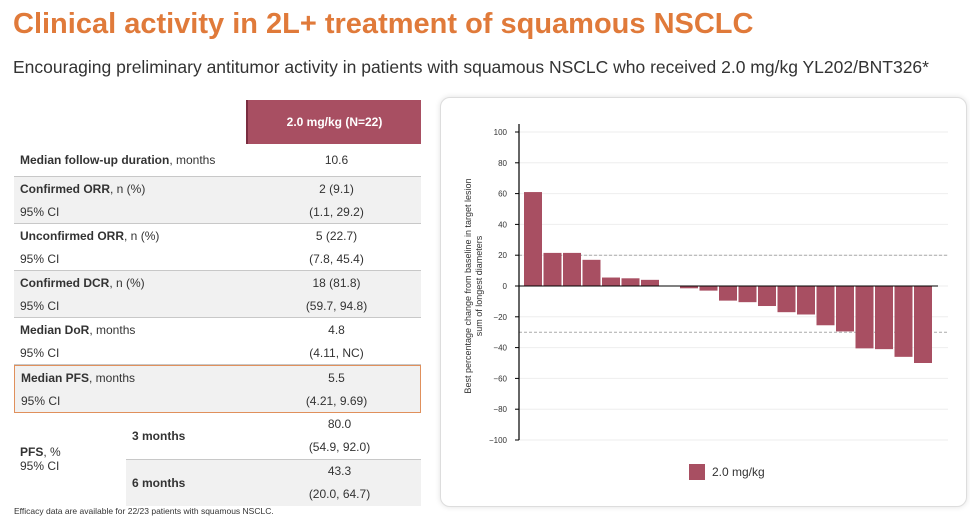 The width and height of the screenshot is (970, 520). Describe the element at coordinates (502, 194) in the screenshot. I see `y-tick-label: 60` at that location.